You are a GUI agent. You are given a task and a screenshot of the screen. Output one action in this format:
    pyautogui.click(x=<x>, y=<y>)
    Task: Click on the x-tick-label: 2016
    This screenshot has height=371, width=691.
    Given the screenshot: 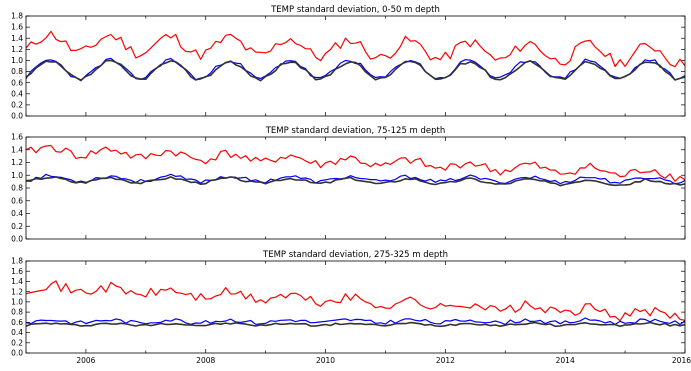 What is the action you would take?
    pyautogui.click(x=681, y=360)
    